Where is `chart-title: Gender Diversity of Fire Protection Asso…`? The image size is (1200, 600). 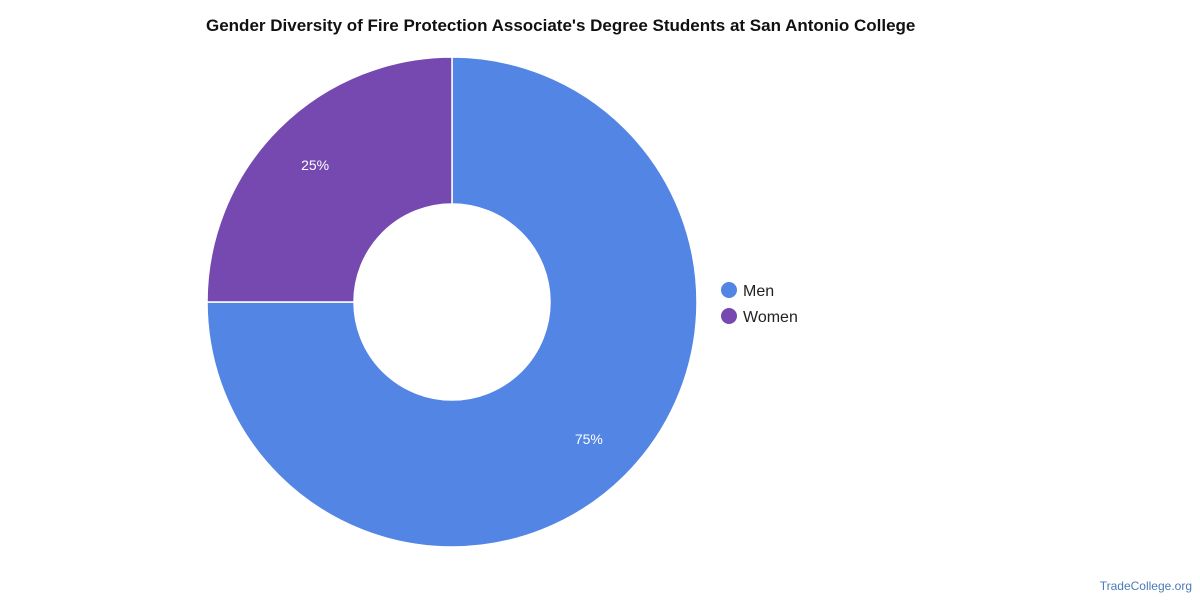 chart-title: Gender Diversity of Fire Protection Asso… is located at coordinates (561, 25).